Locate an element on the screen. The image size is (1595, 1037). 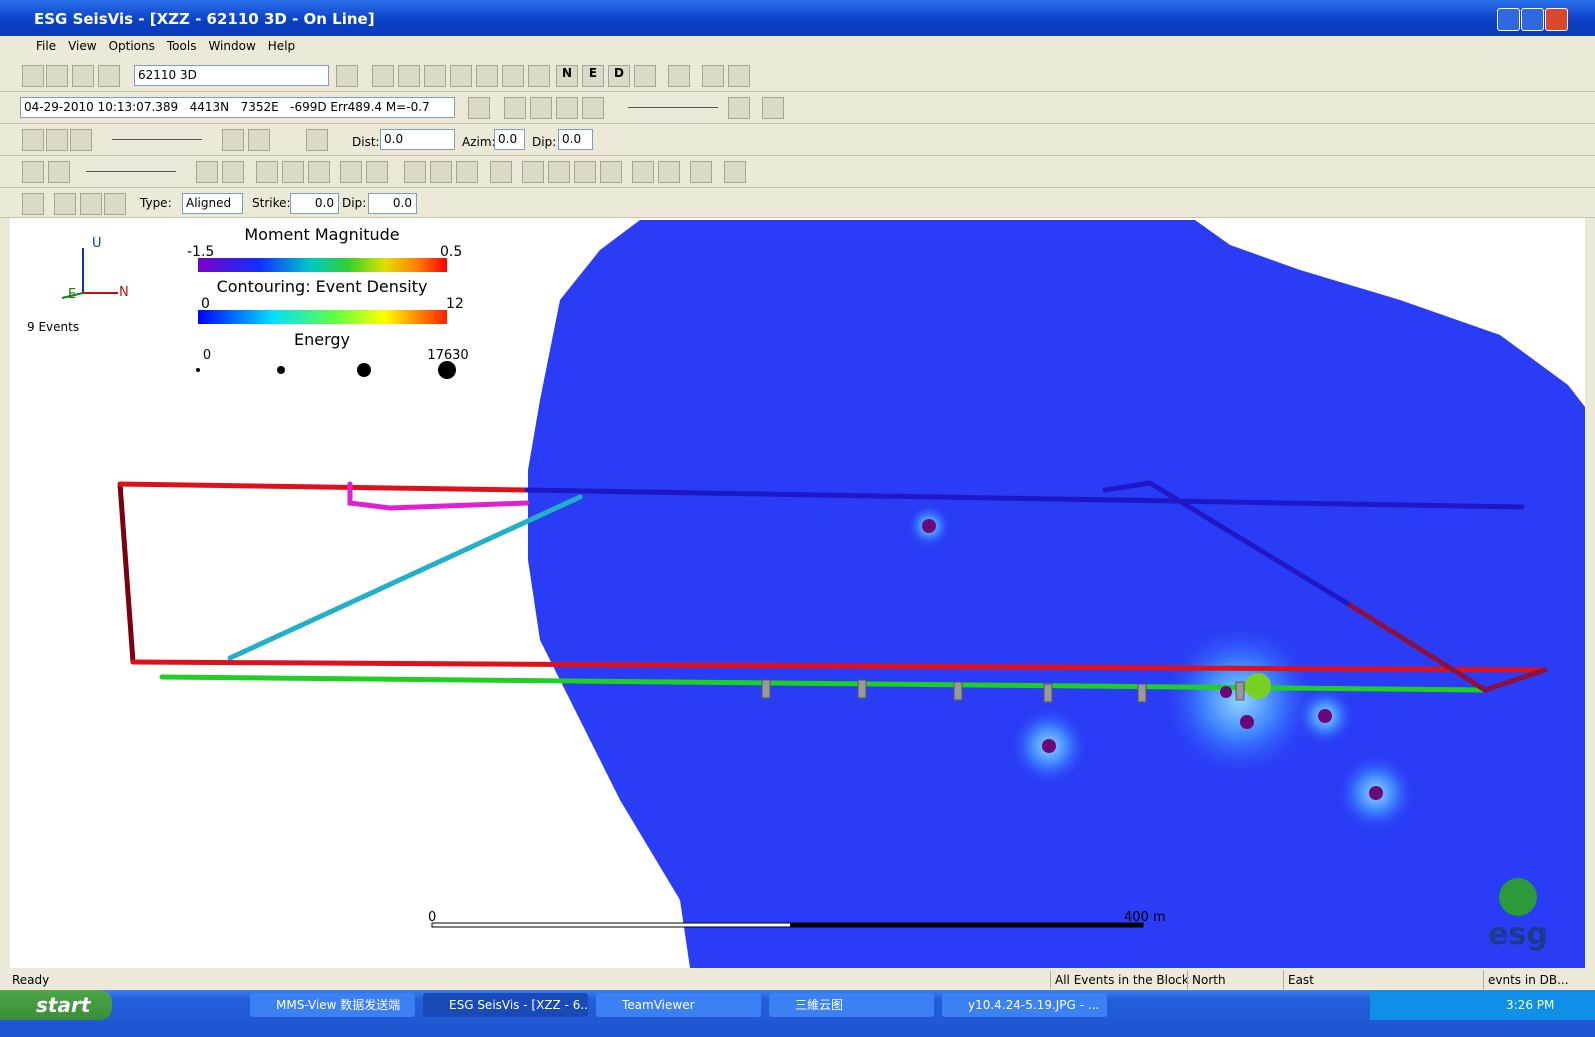
legend-title: Contouring: Event Density is located at coordinates (322, 286).